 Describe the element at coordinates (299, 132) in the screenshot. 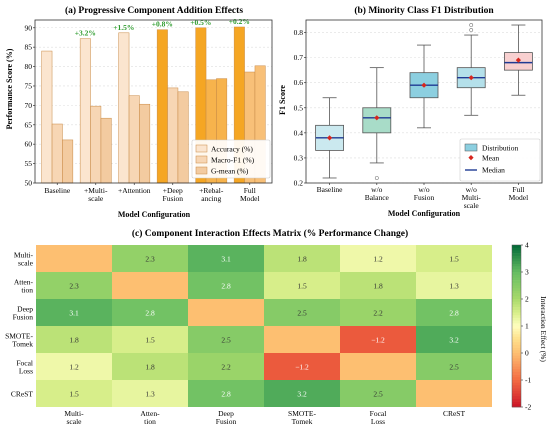

I see `chart-b-y-tick-label: 0.4` at that location.